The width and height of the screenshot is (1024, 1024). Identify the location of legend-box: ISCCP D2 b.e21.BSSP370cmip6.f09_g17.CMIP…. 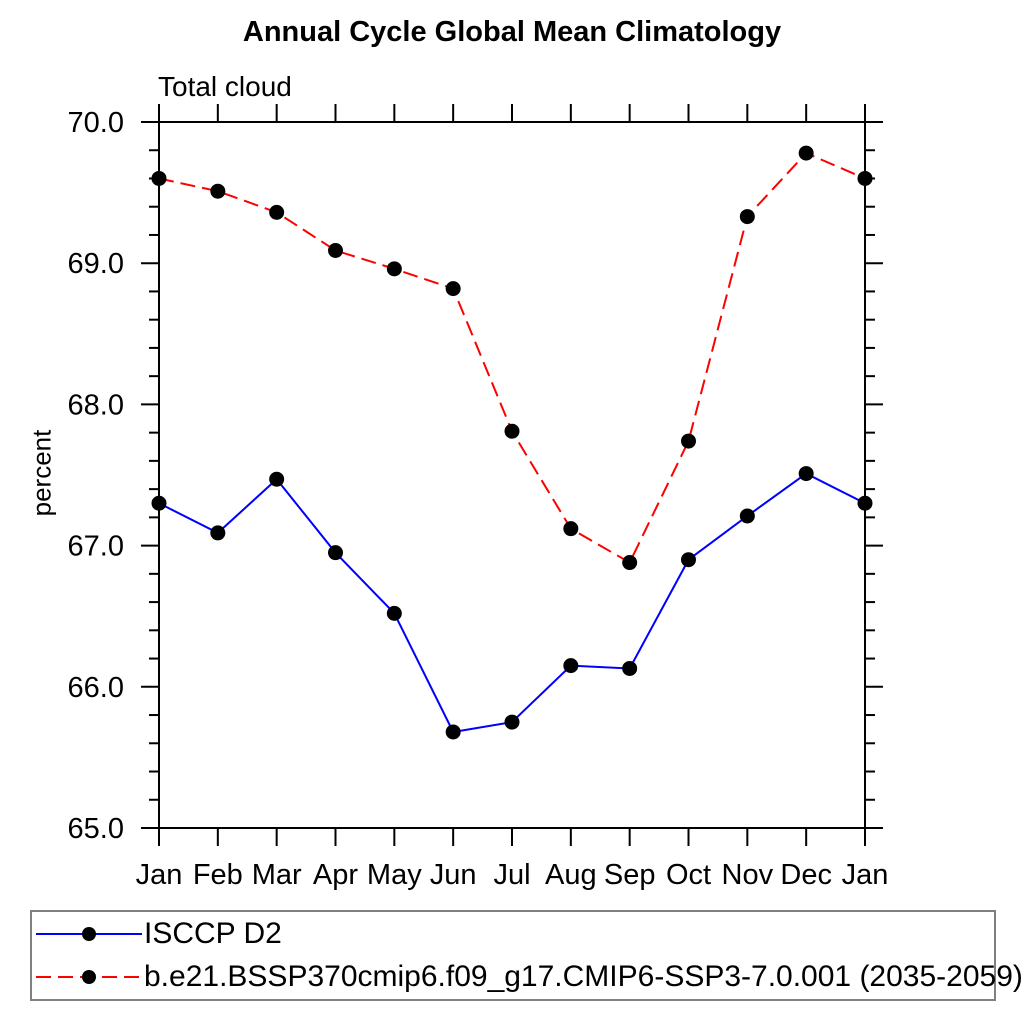
(526, 955).